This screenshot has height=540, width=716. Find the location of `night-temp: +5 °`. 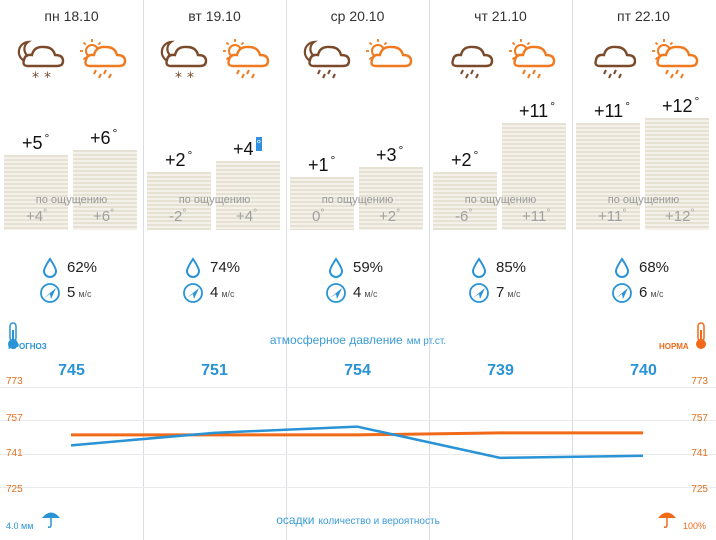

night-temp: +5 ° is located at coordinates (36, 142).